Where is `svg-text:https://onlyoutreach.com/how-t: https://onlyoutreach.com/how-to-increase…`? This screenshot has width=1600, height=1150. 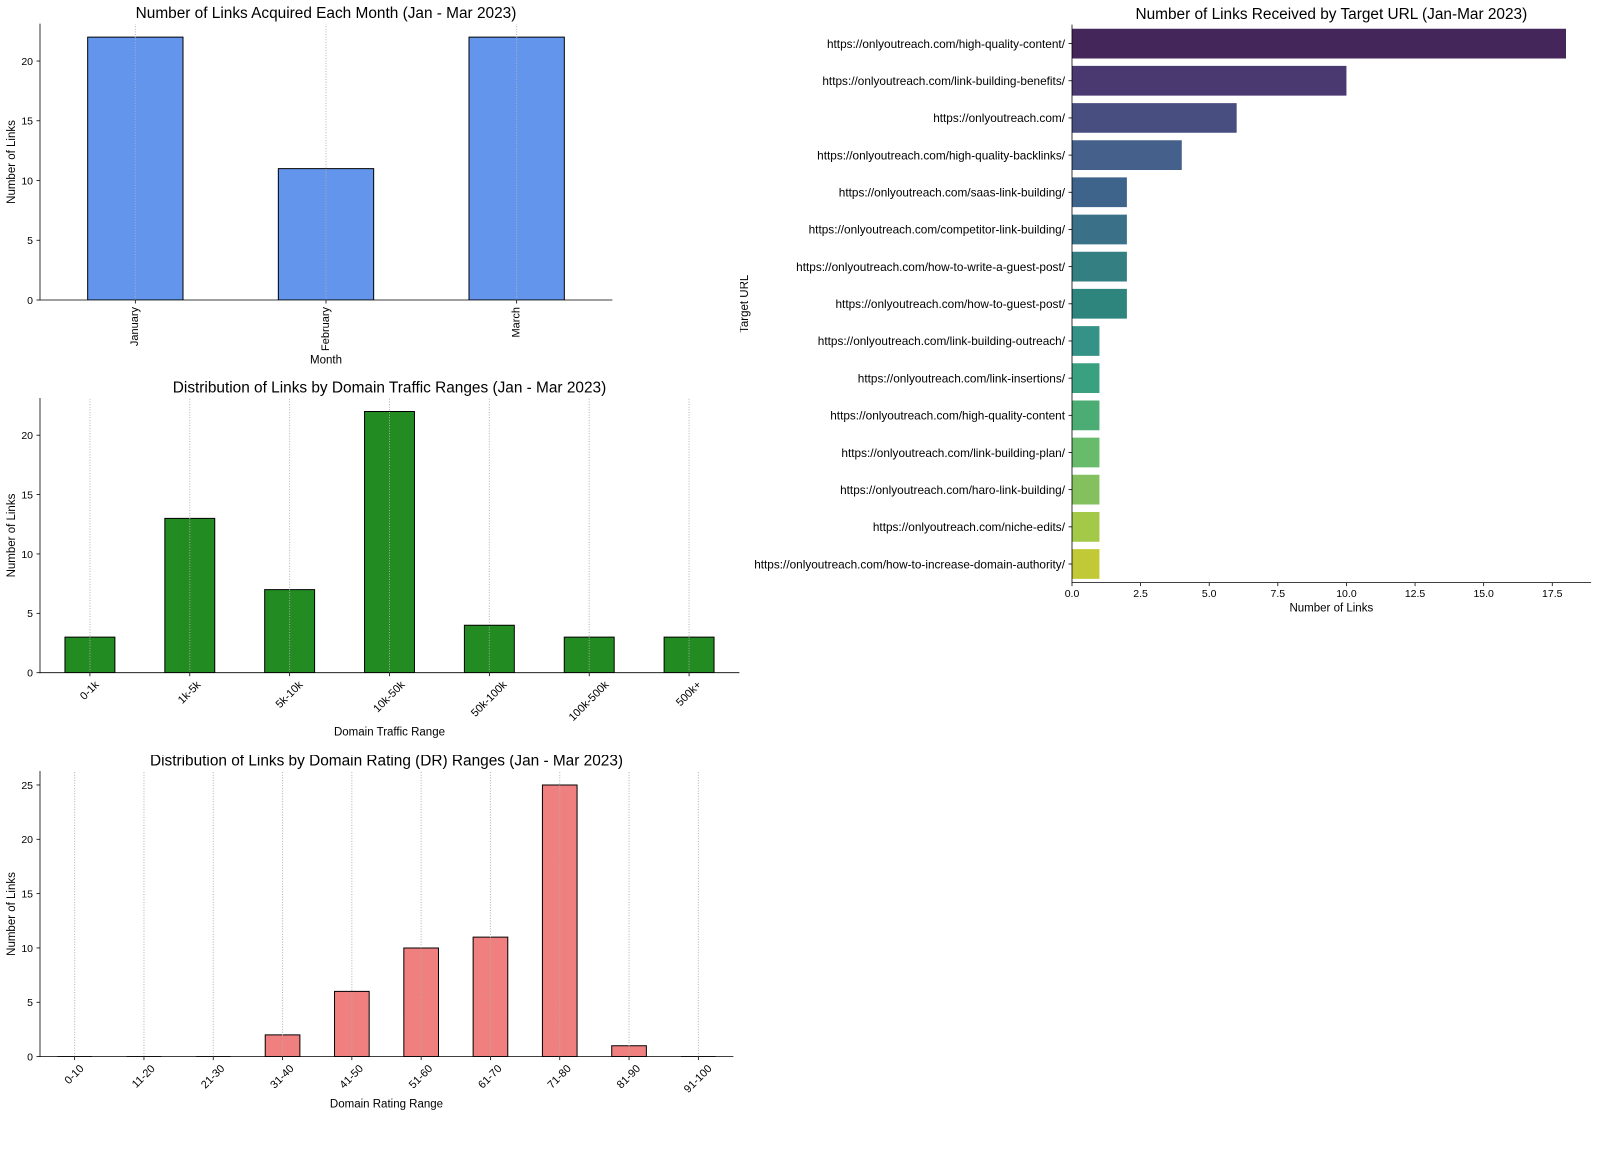 svg-text:https://onlyoutreach.com/how-t: https://onlyoutreach.com/how-to-increase… is located at coordinates (910, 564).